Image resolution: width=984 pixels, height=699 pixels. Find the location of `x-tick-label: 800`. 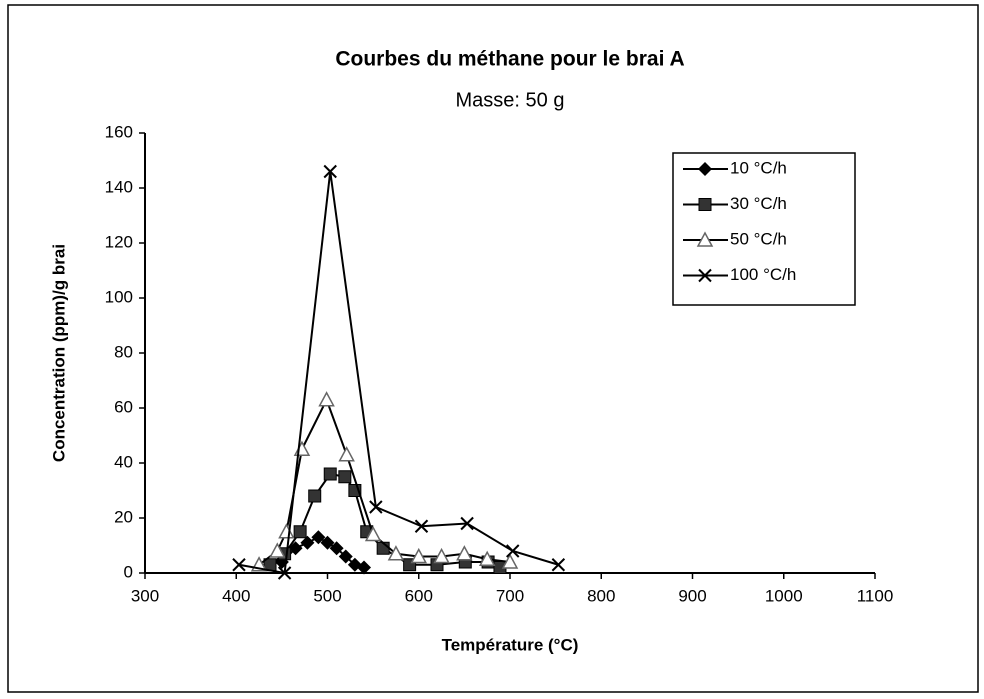

x-tick-label: 800 is located at coordinates (601, 595).